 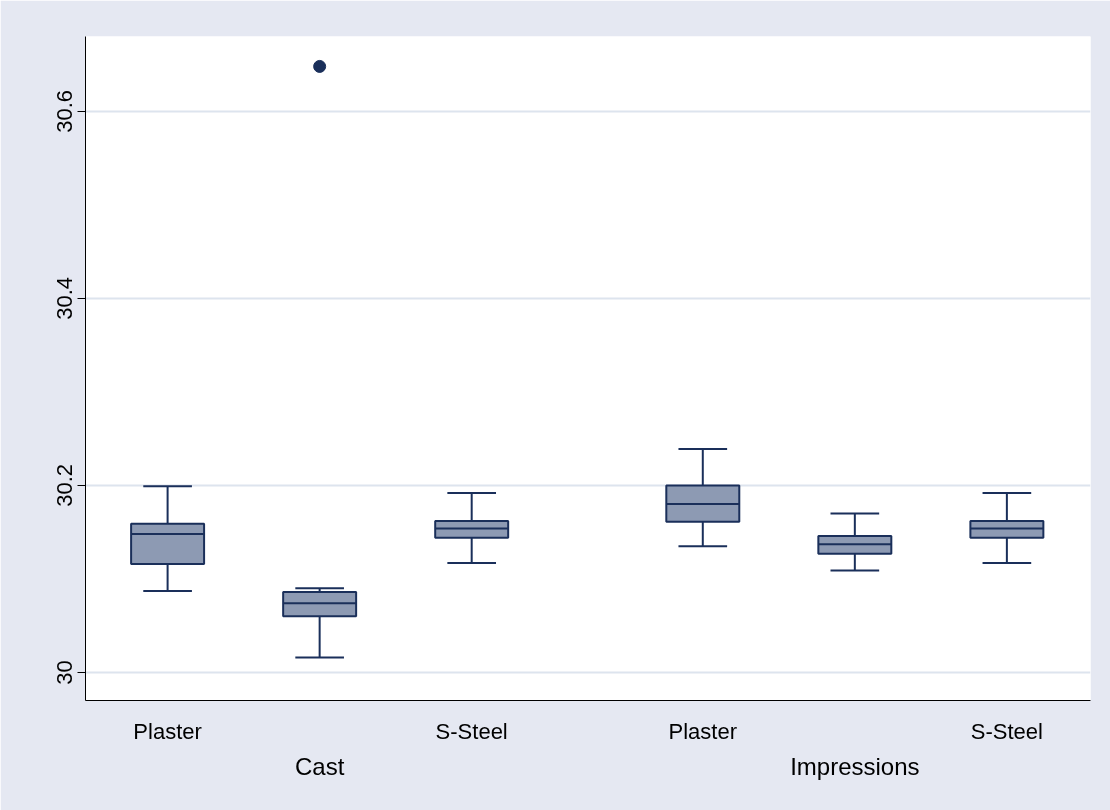 I want to click on y-tick-label: 30, so click(x=65, y=672).